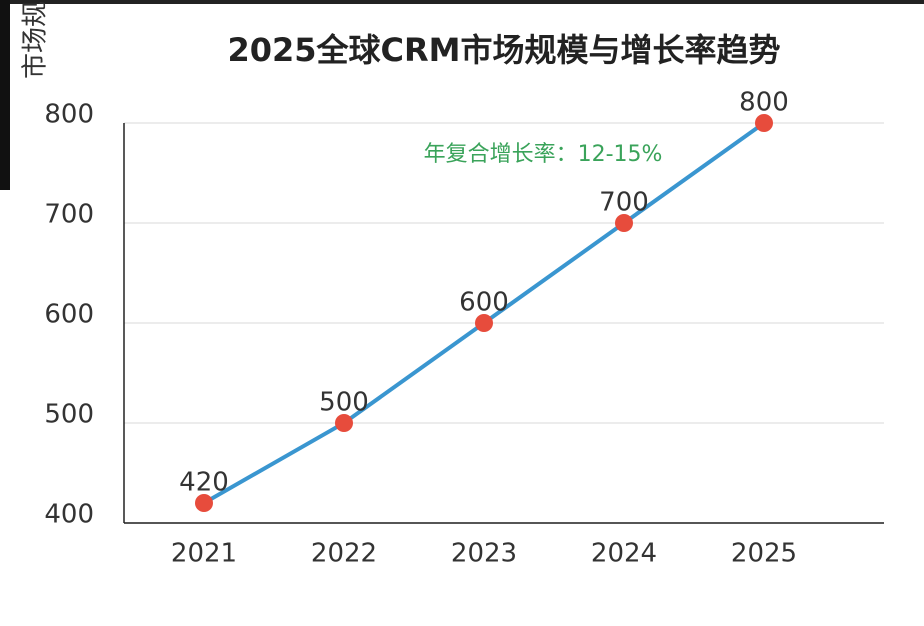 This screenshot has width=924, height=626. Describe the element at coordinates (36, 40) in the screenshot. I see `y-axis-label: 市场规` at that location.